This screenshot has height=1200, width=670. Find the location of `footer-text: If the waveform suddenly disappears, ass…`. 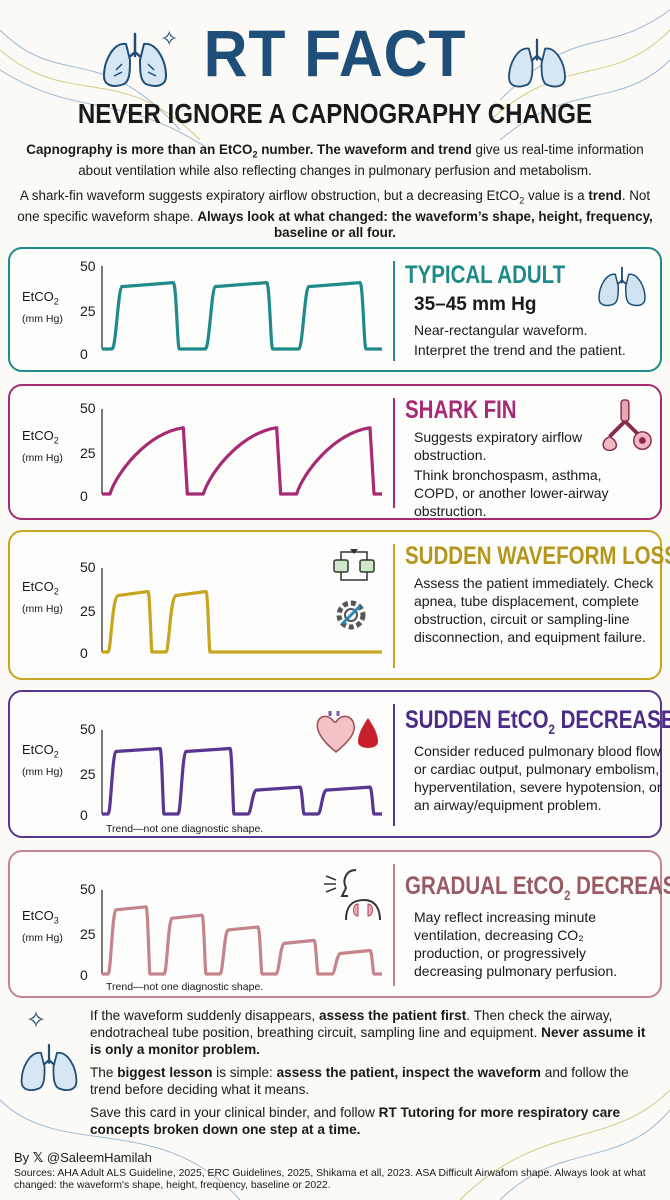

footer-text: If the waveform suddenly disappears, ass… is located at coordinates (368, 1072).